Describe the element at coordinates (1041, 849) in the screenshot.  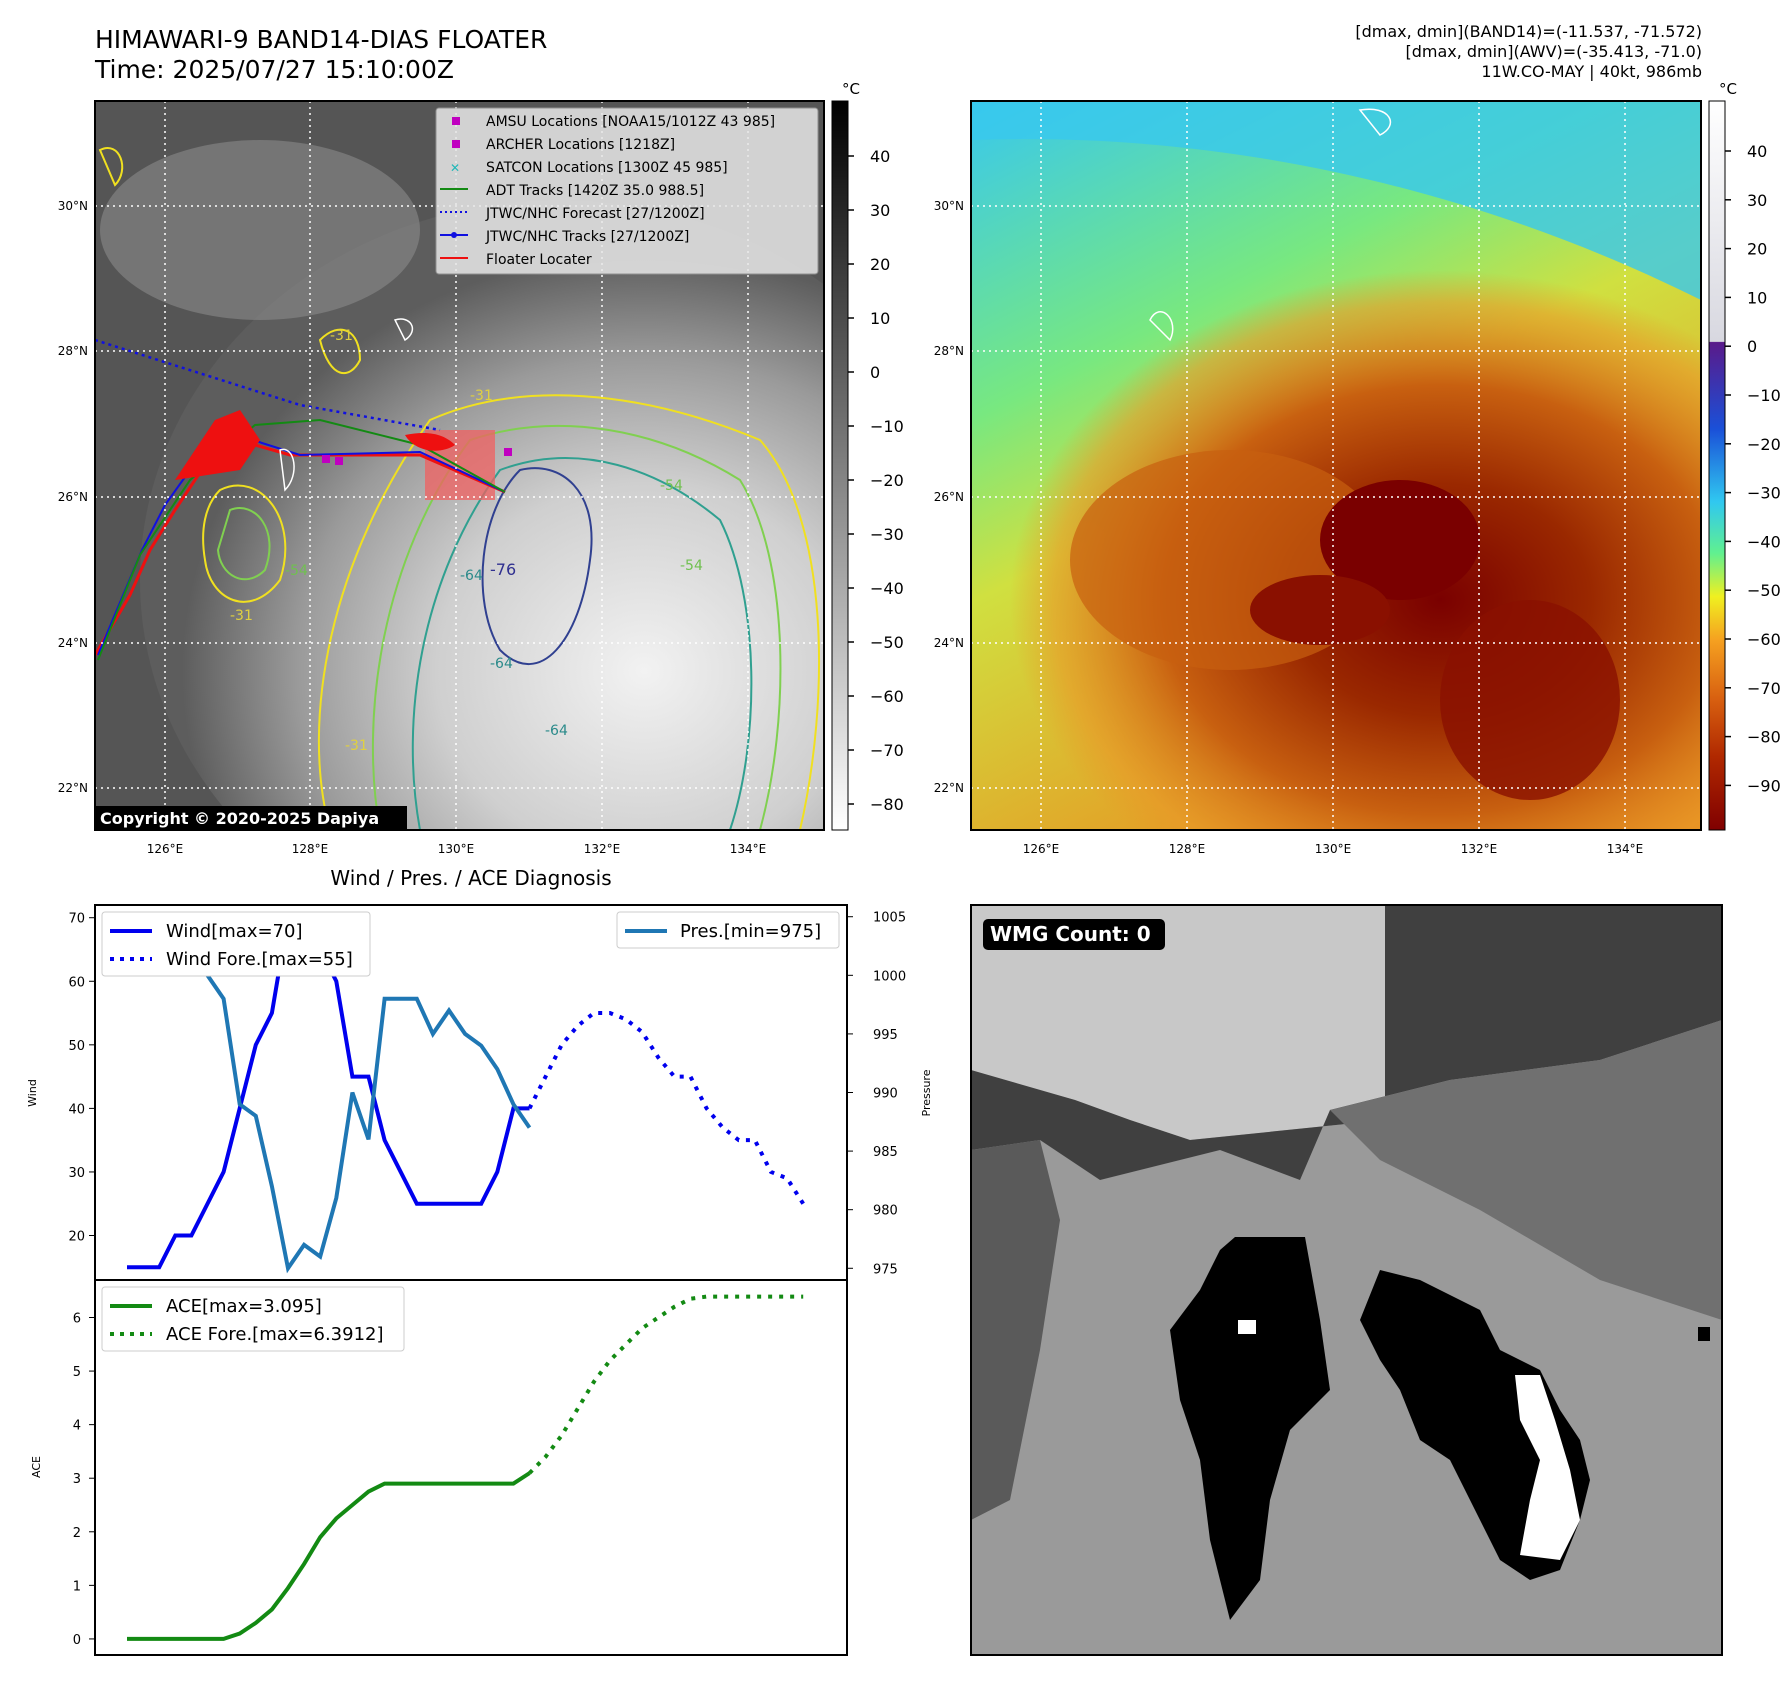
I see `lon-tick: 126°E` at that location.